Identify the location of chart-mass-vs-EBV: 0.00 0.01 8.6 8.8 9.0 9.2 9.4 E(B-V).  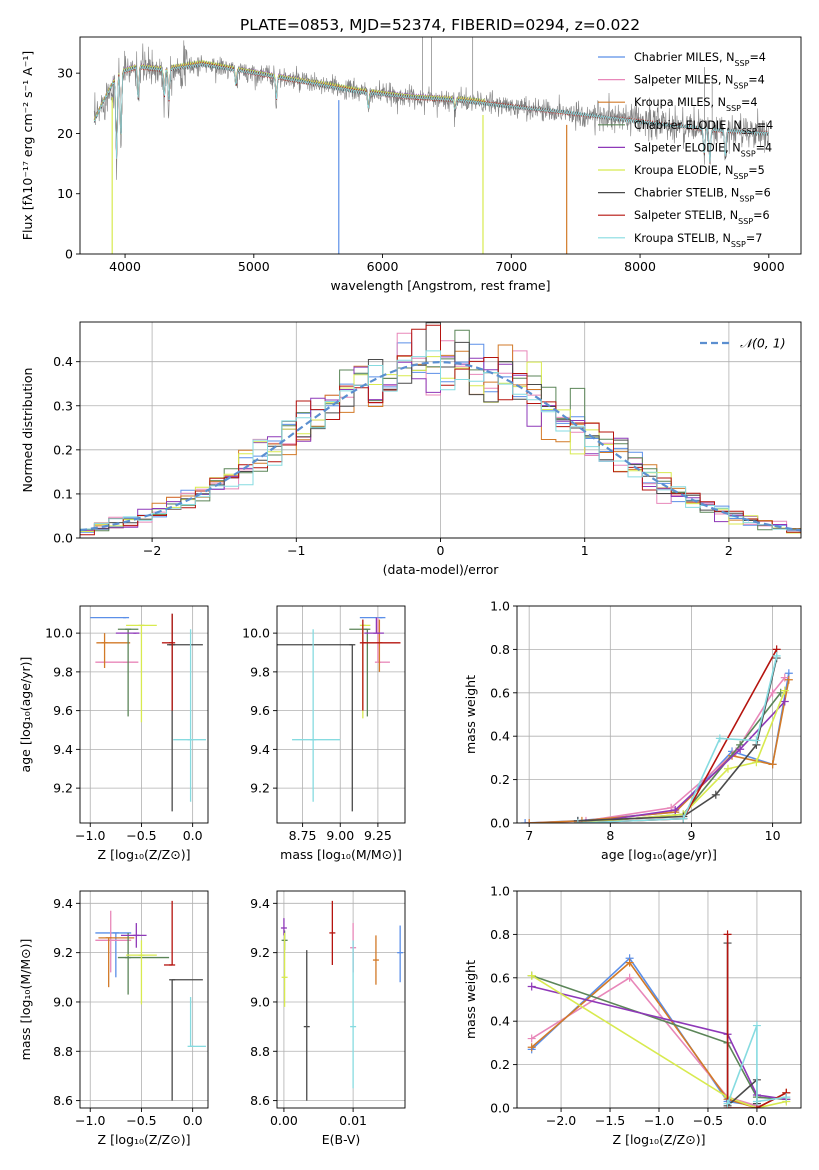
(328, 1018).